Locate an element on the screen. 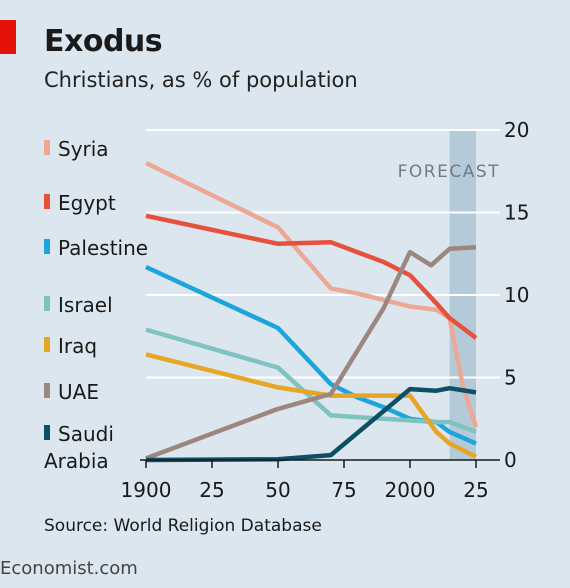 This screenshot has width=570, height=588. legend-item-israel: Israel is located at coordinates (78, 305).